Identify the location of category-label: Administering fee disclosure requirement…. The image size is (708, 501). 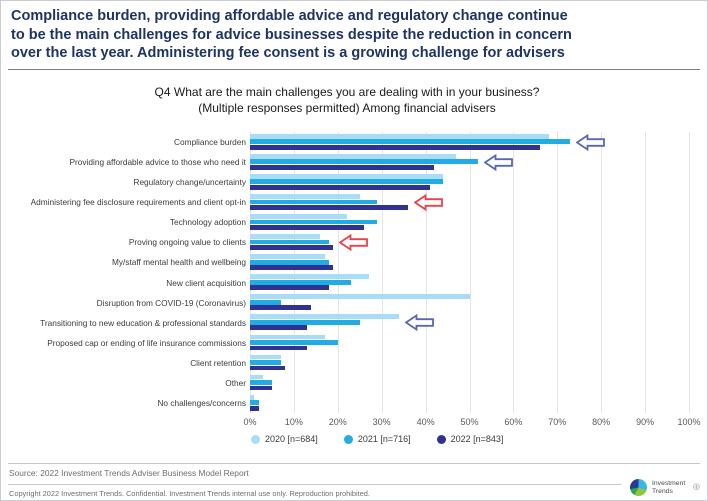
(138, 202).